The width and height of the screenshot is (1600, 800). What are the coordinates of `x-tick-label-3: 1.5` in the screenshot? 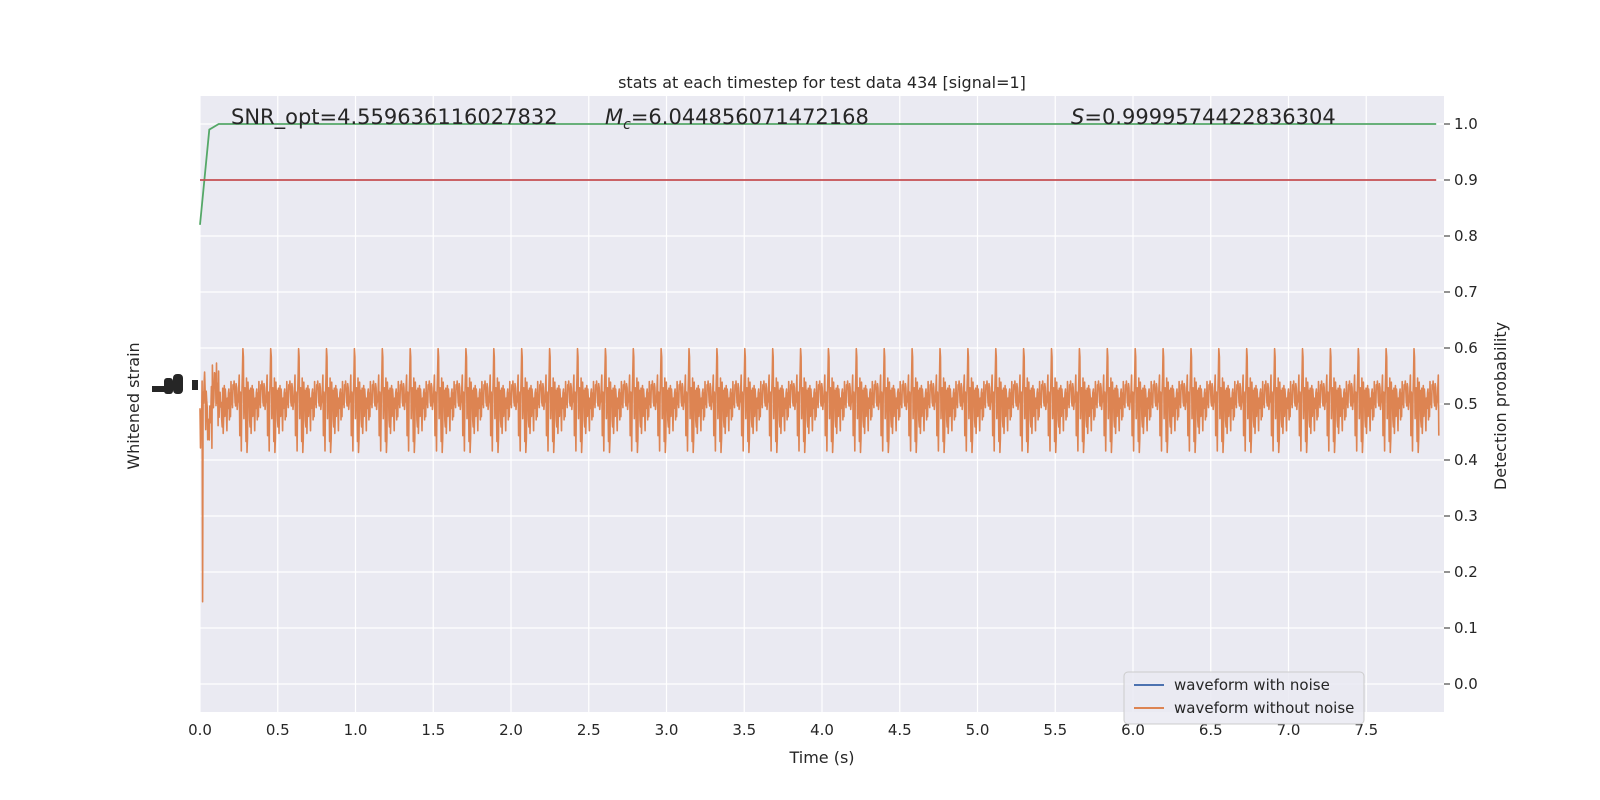 It's located at (433, 730).